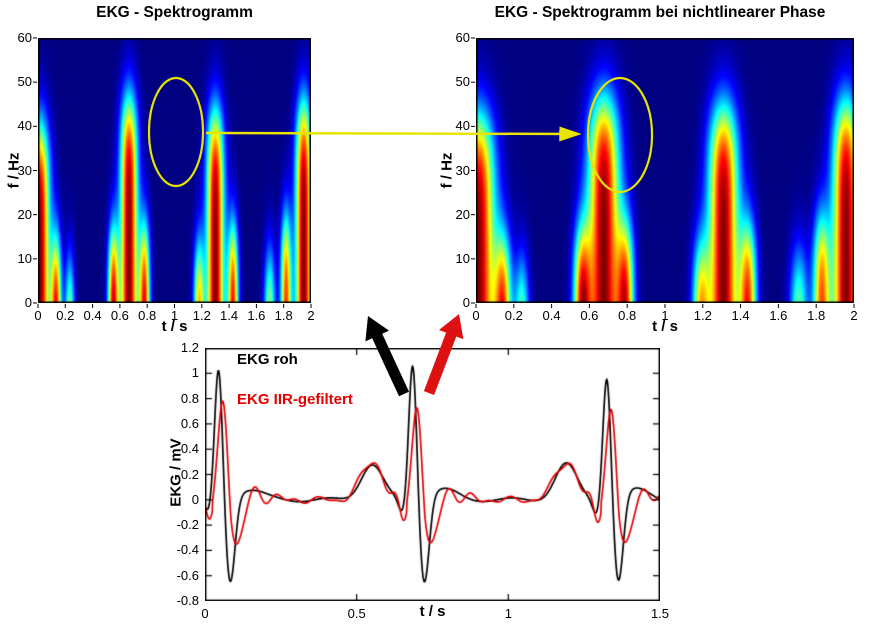 The width and height of the screenshot is (871, 631). What do you see at coordinates (189, 474) in the screenshot?
I see `y-tick-label: 0.2` at bounding box center [189, 474].